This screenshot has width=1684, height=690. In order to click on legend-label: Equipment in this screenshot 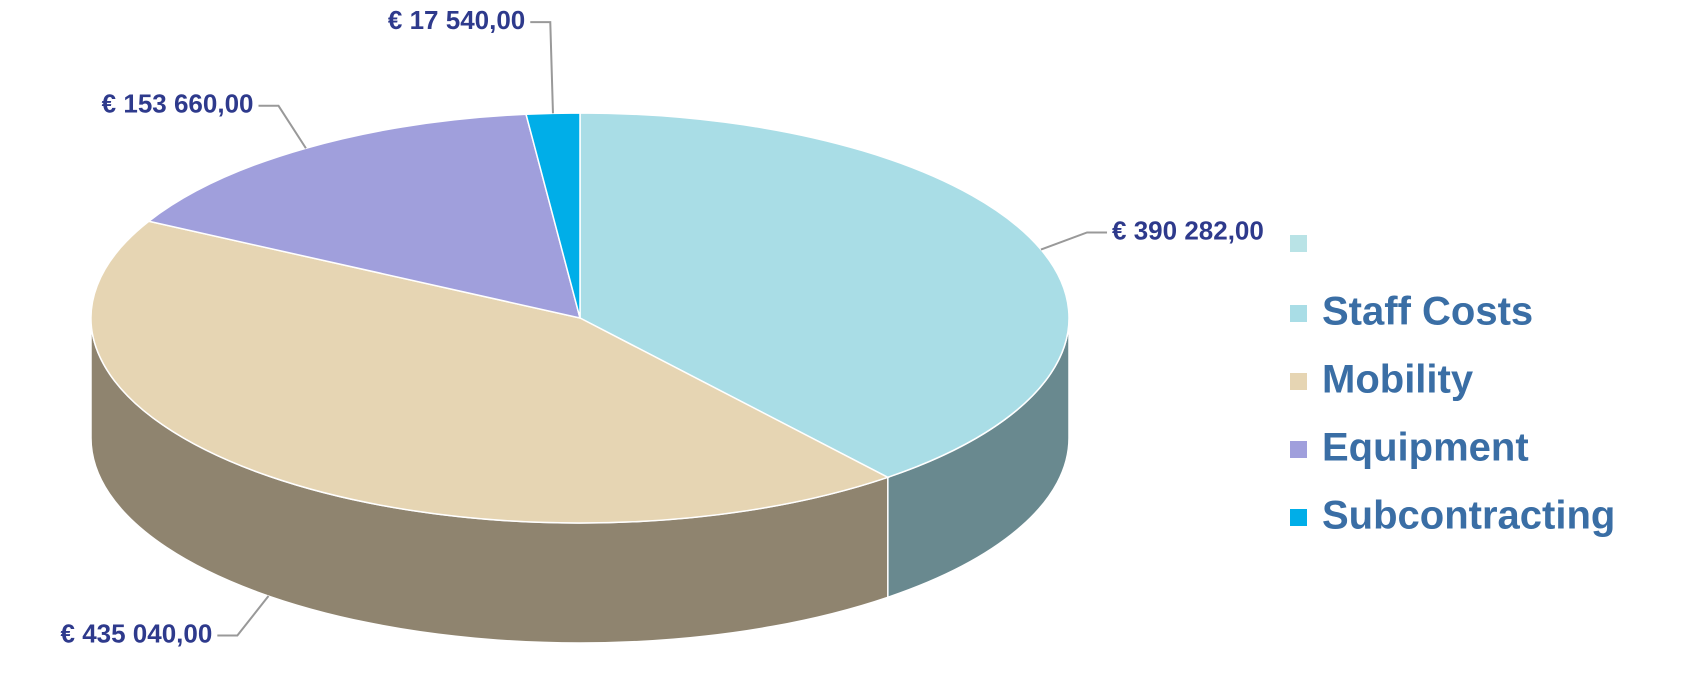, I will do `click(1425, 448)`.